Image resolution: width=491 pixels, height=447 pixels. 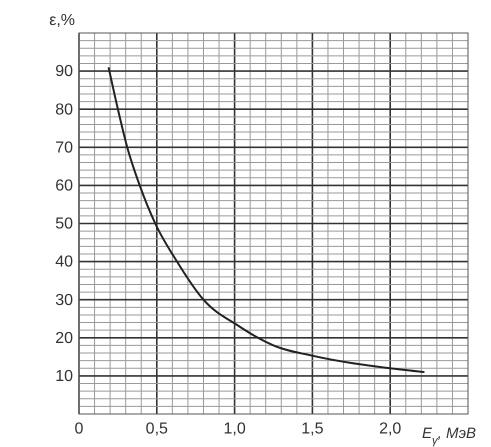 I want to click on y-tick-label: 10, so click(x=64, y=377).